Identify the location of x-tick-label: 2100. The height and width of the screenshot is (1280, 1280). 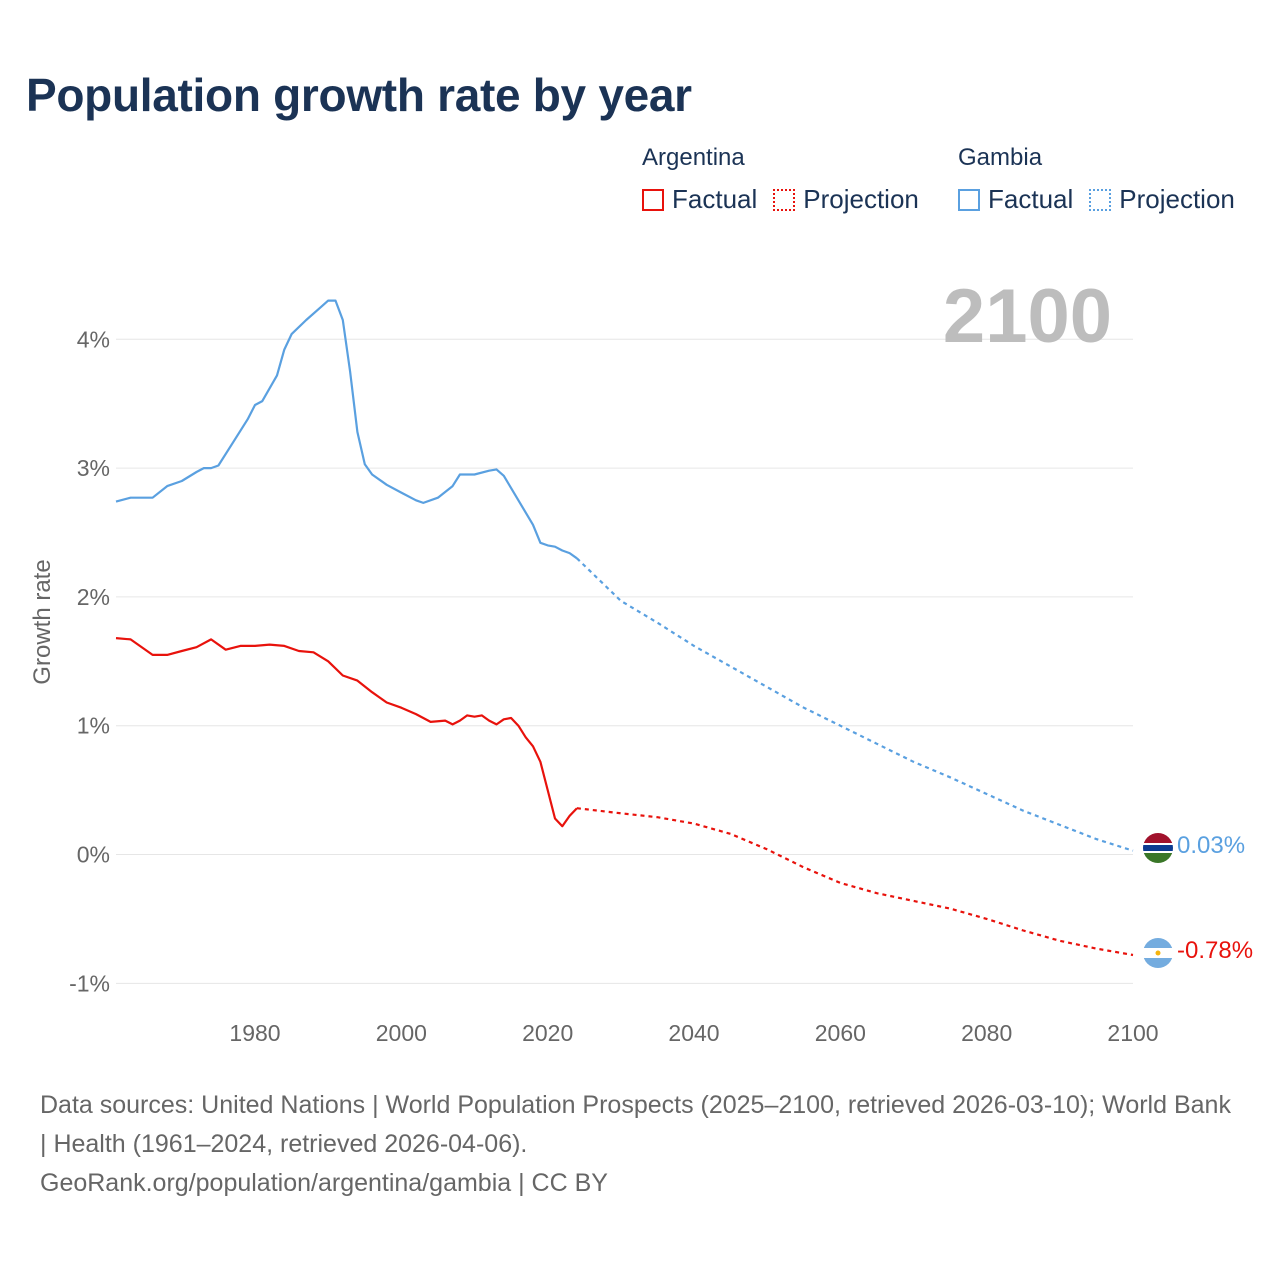
(1132, 1033).